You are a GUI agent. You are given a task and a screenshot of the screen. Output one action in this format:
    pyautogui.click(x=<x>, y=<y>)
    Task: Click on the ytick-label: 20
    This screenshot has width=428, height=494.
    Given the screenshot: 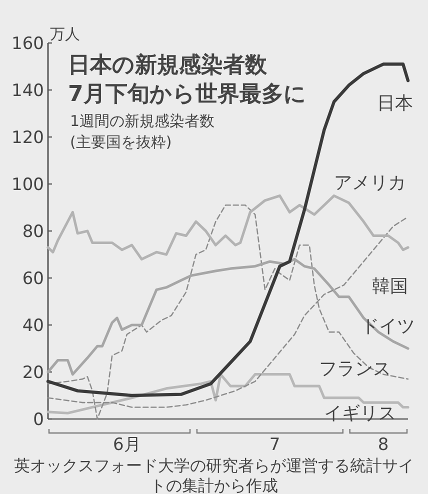 What is the action you would take?
    pyautogui.click(x=33, y=373)
    